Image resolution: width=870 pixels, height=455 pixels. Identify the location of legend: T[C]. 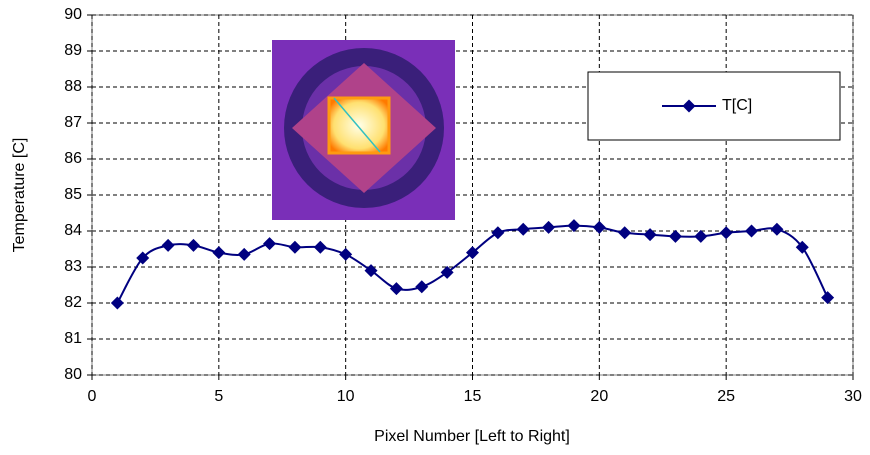
(714, 106).